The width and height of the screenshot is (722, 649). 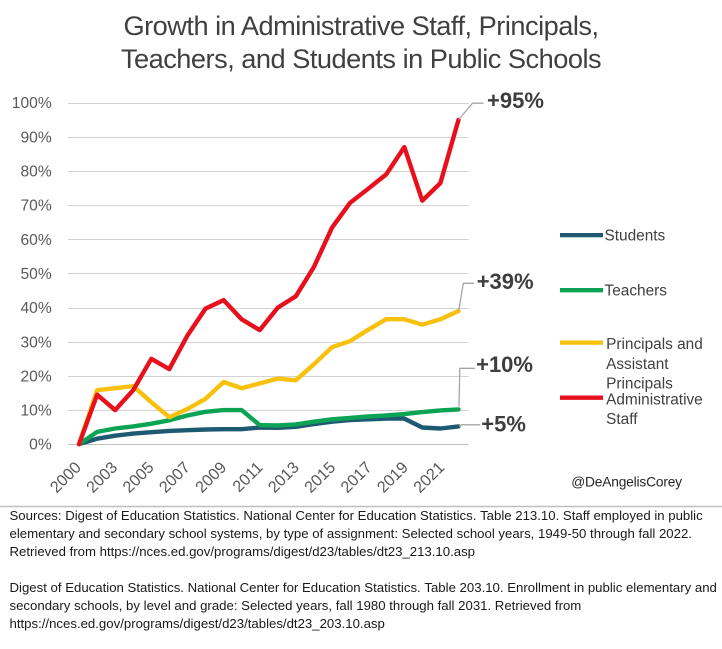 I want to click on svg-text: +10%, so click(x=504, y=364).